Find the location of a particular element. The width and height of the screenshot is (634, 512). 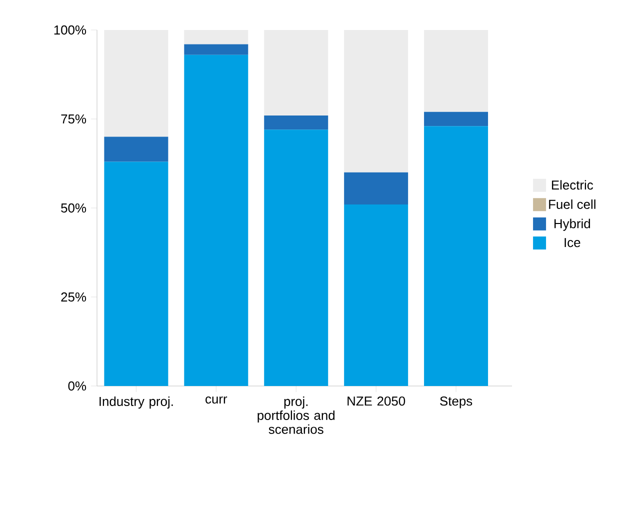

y-tick-label: 0% is located at coordinates (77, 386).